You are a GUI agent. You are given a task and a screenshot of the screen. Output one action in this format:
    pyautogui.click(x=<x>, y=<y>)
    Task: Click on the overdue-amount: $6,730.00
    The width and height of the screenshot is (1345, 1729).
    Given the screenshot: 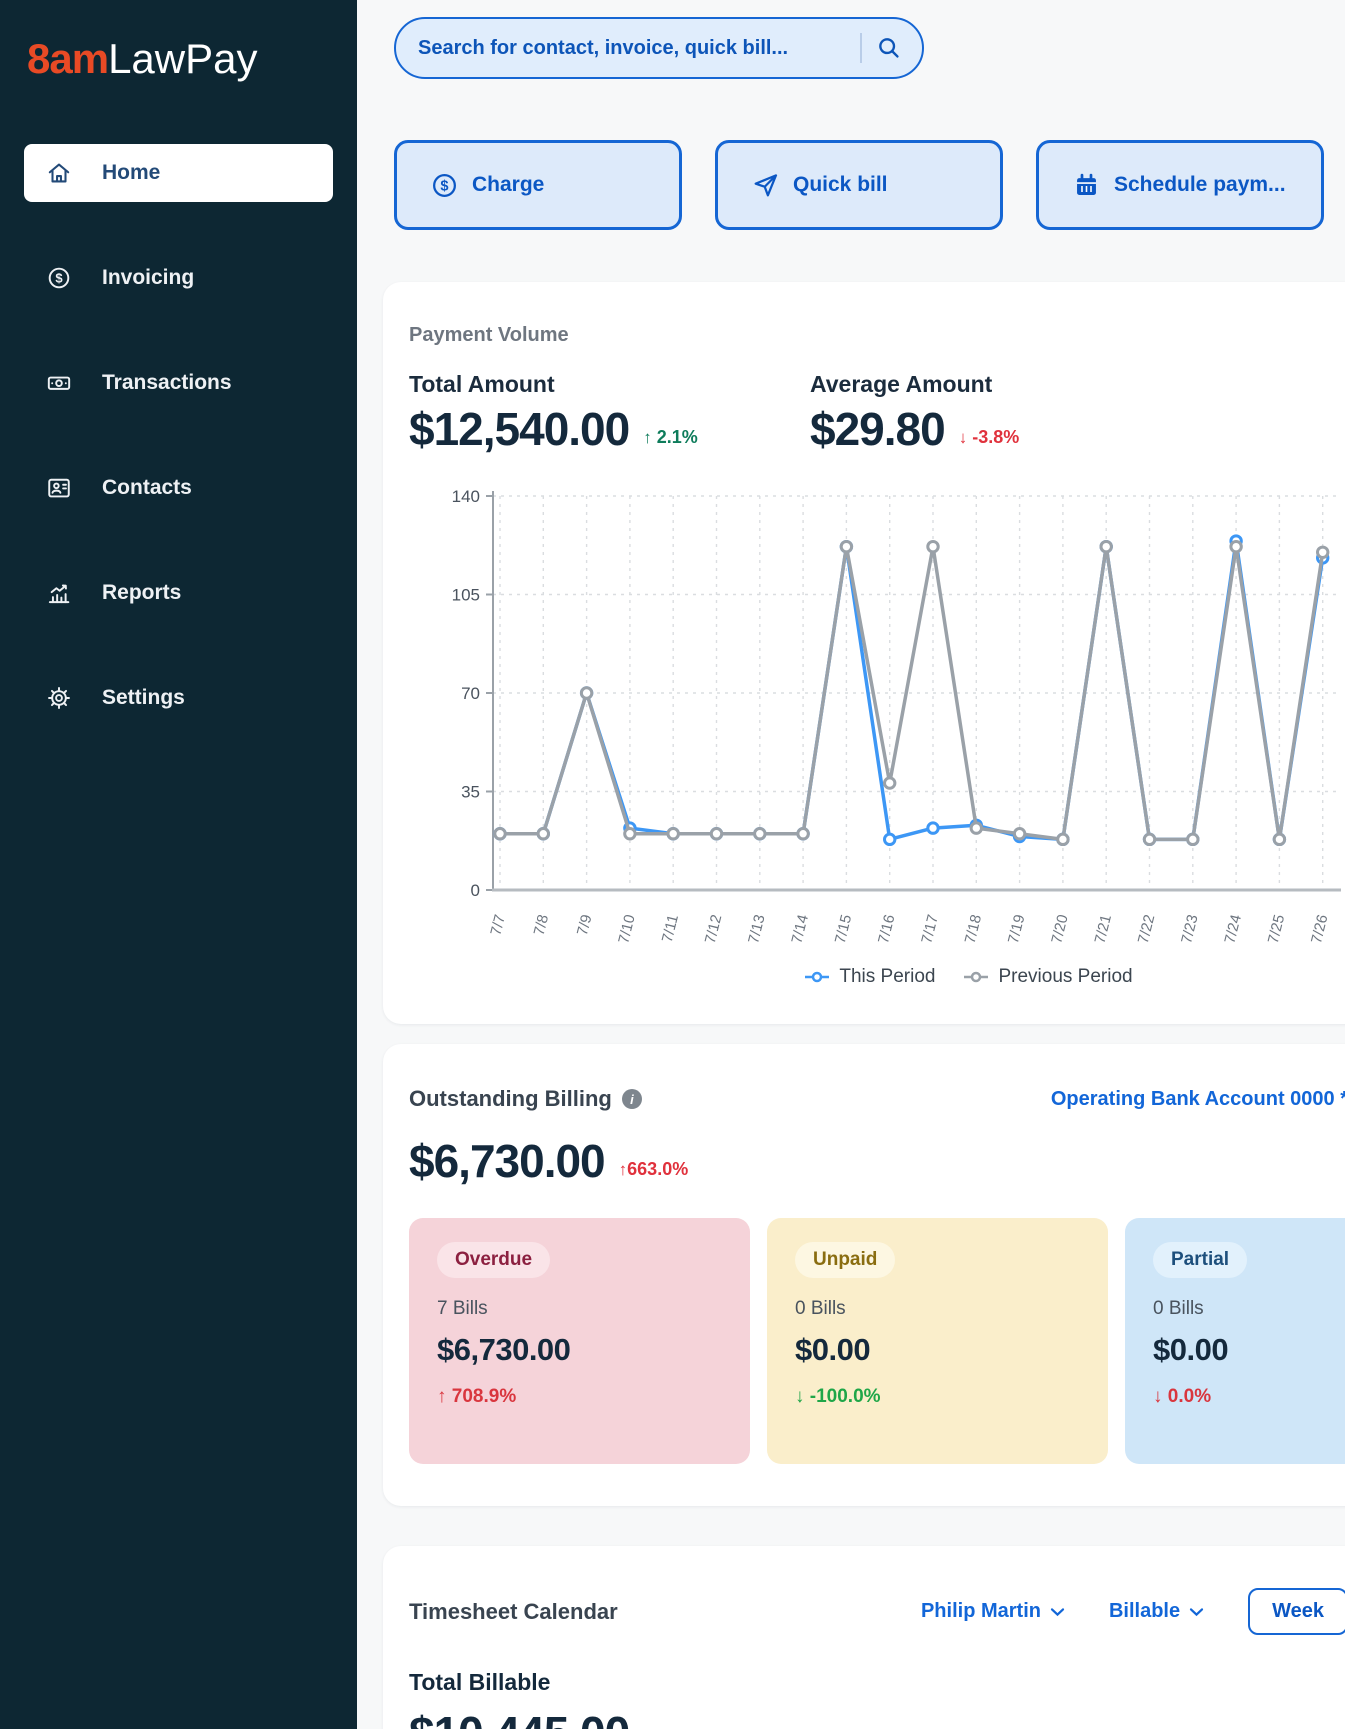 What is the action you would take?
    pyautogui.click(x=504, y=1349)
    